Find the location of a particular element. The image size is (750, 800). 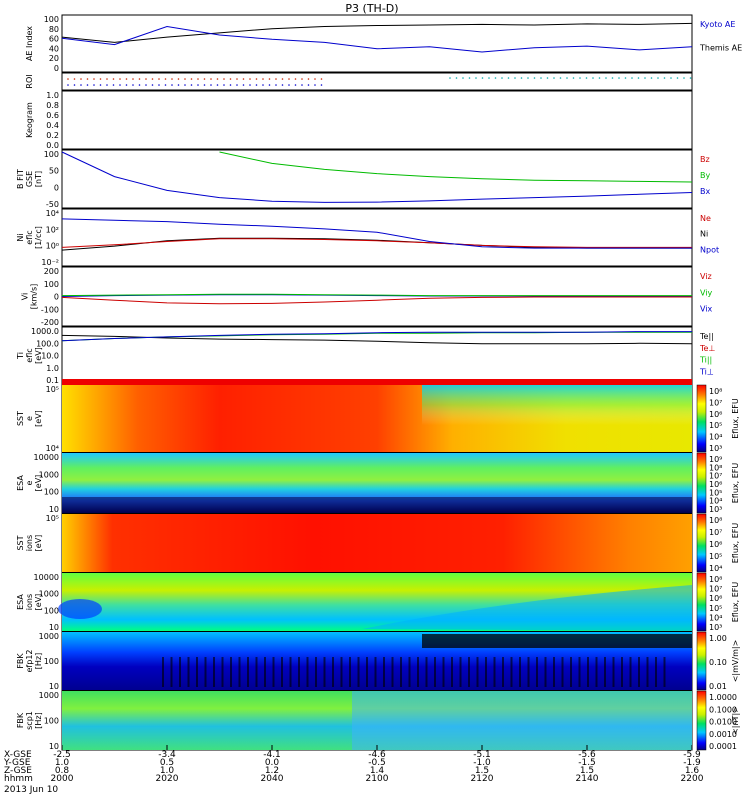

x-col-value: 0.5 is located at coordinates (167, 763).